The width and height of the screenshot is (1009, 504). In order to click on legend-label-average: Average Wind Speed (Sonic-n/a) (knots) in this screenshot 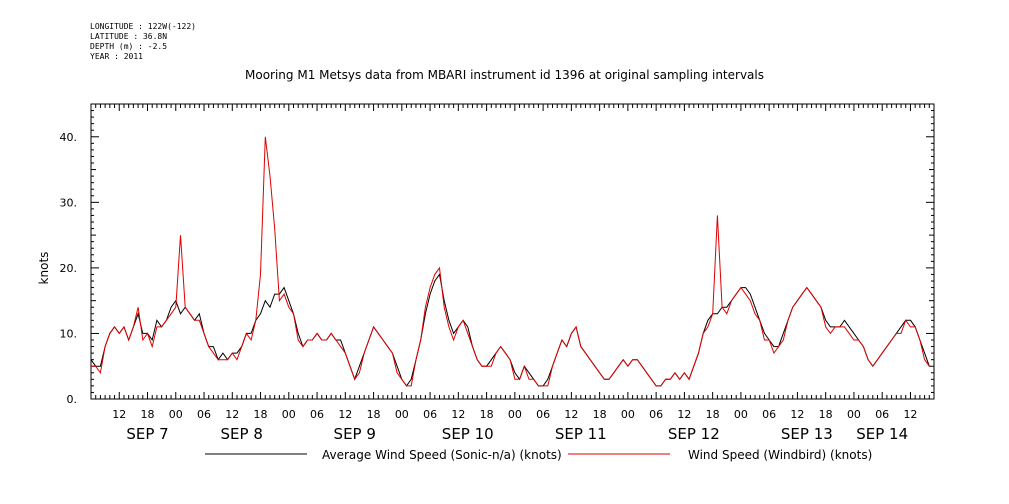, I will do `click(442, 455)`.